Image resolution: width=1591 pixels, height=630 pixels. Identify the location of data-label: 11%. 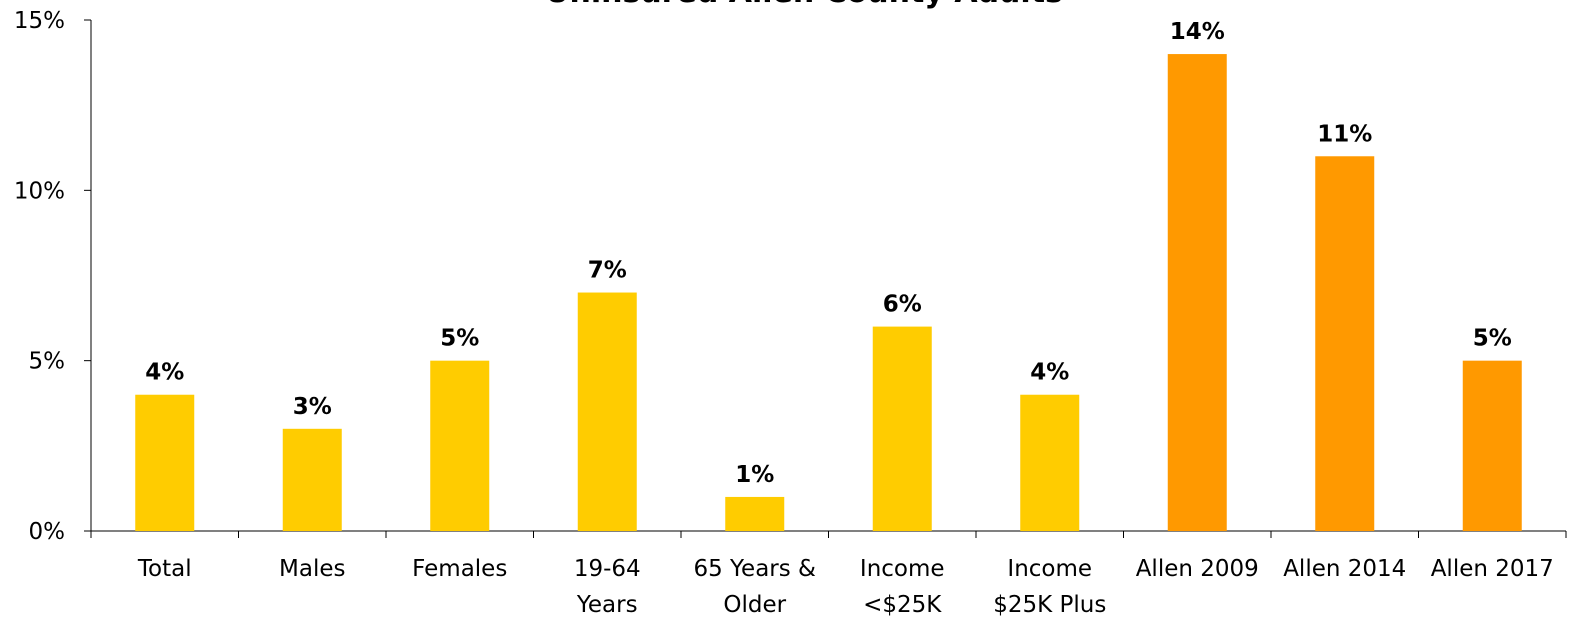
(1344, 134).